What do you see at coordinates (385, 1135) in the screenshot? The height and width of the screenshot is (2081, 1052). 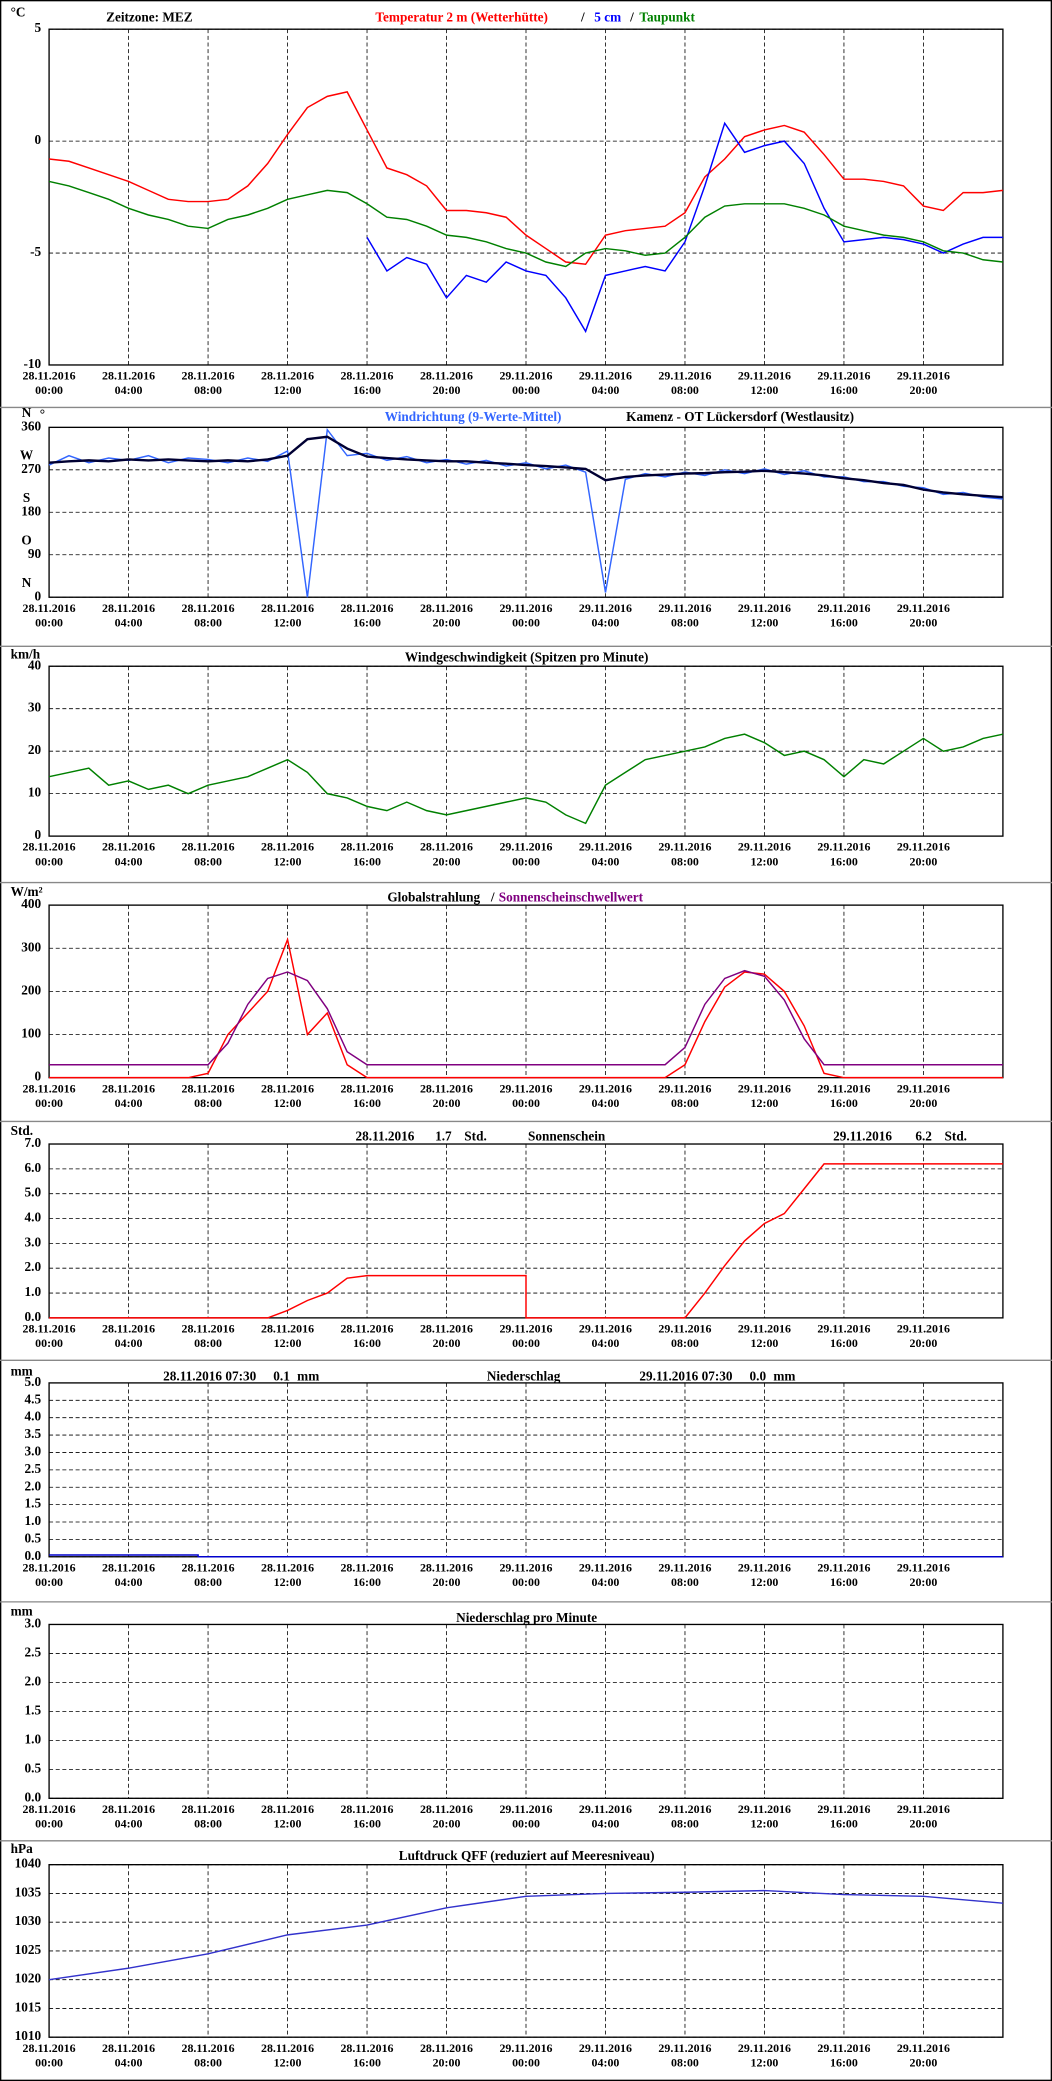 I see `chart-text: 28.11.2016` at bounding box center [385, 1135].